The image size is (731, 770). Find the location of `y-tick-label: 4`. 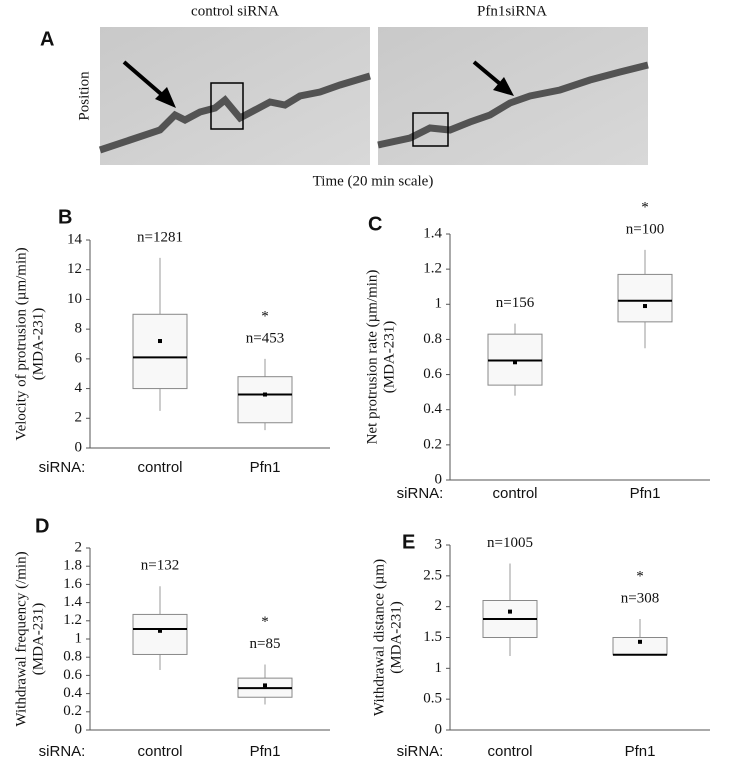

y-tick-label: 4 is located at coordinates (79, 388).